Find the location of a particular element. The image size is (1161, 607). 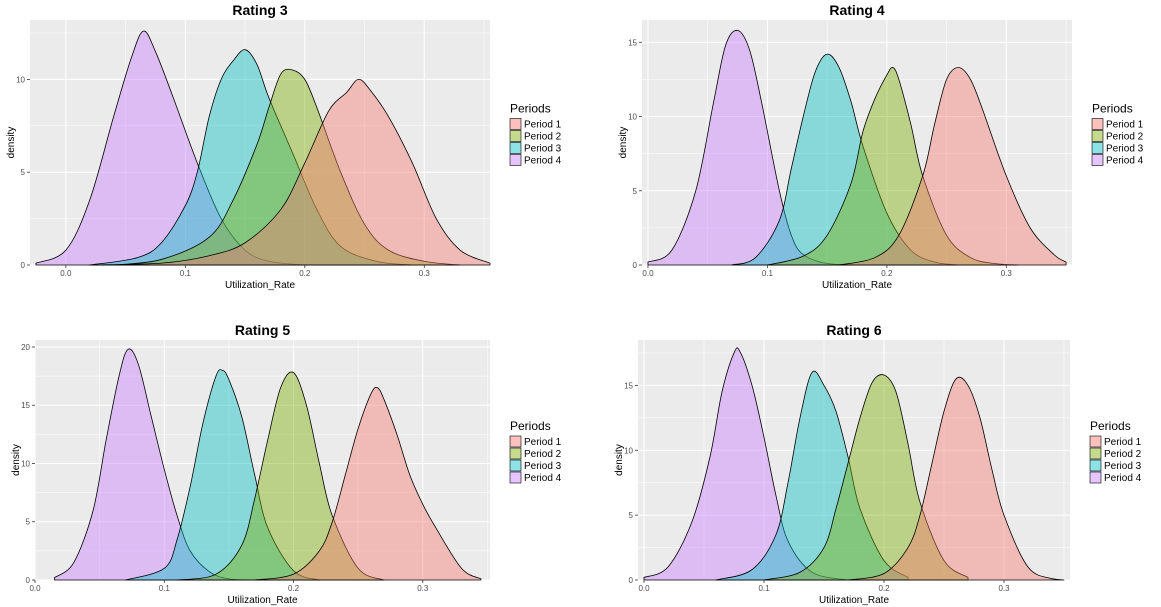

chart-title: Rating 5 is located at coordinates (262, 330).